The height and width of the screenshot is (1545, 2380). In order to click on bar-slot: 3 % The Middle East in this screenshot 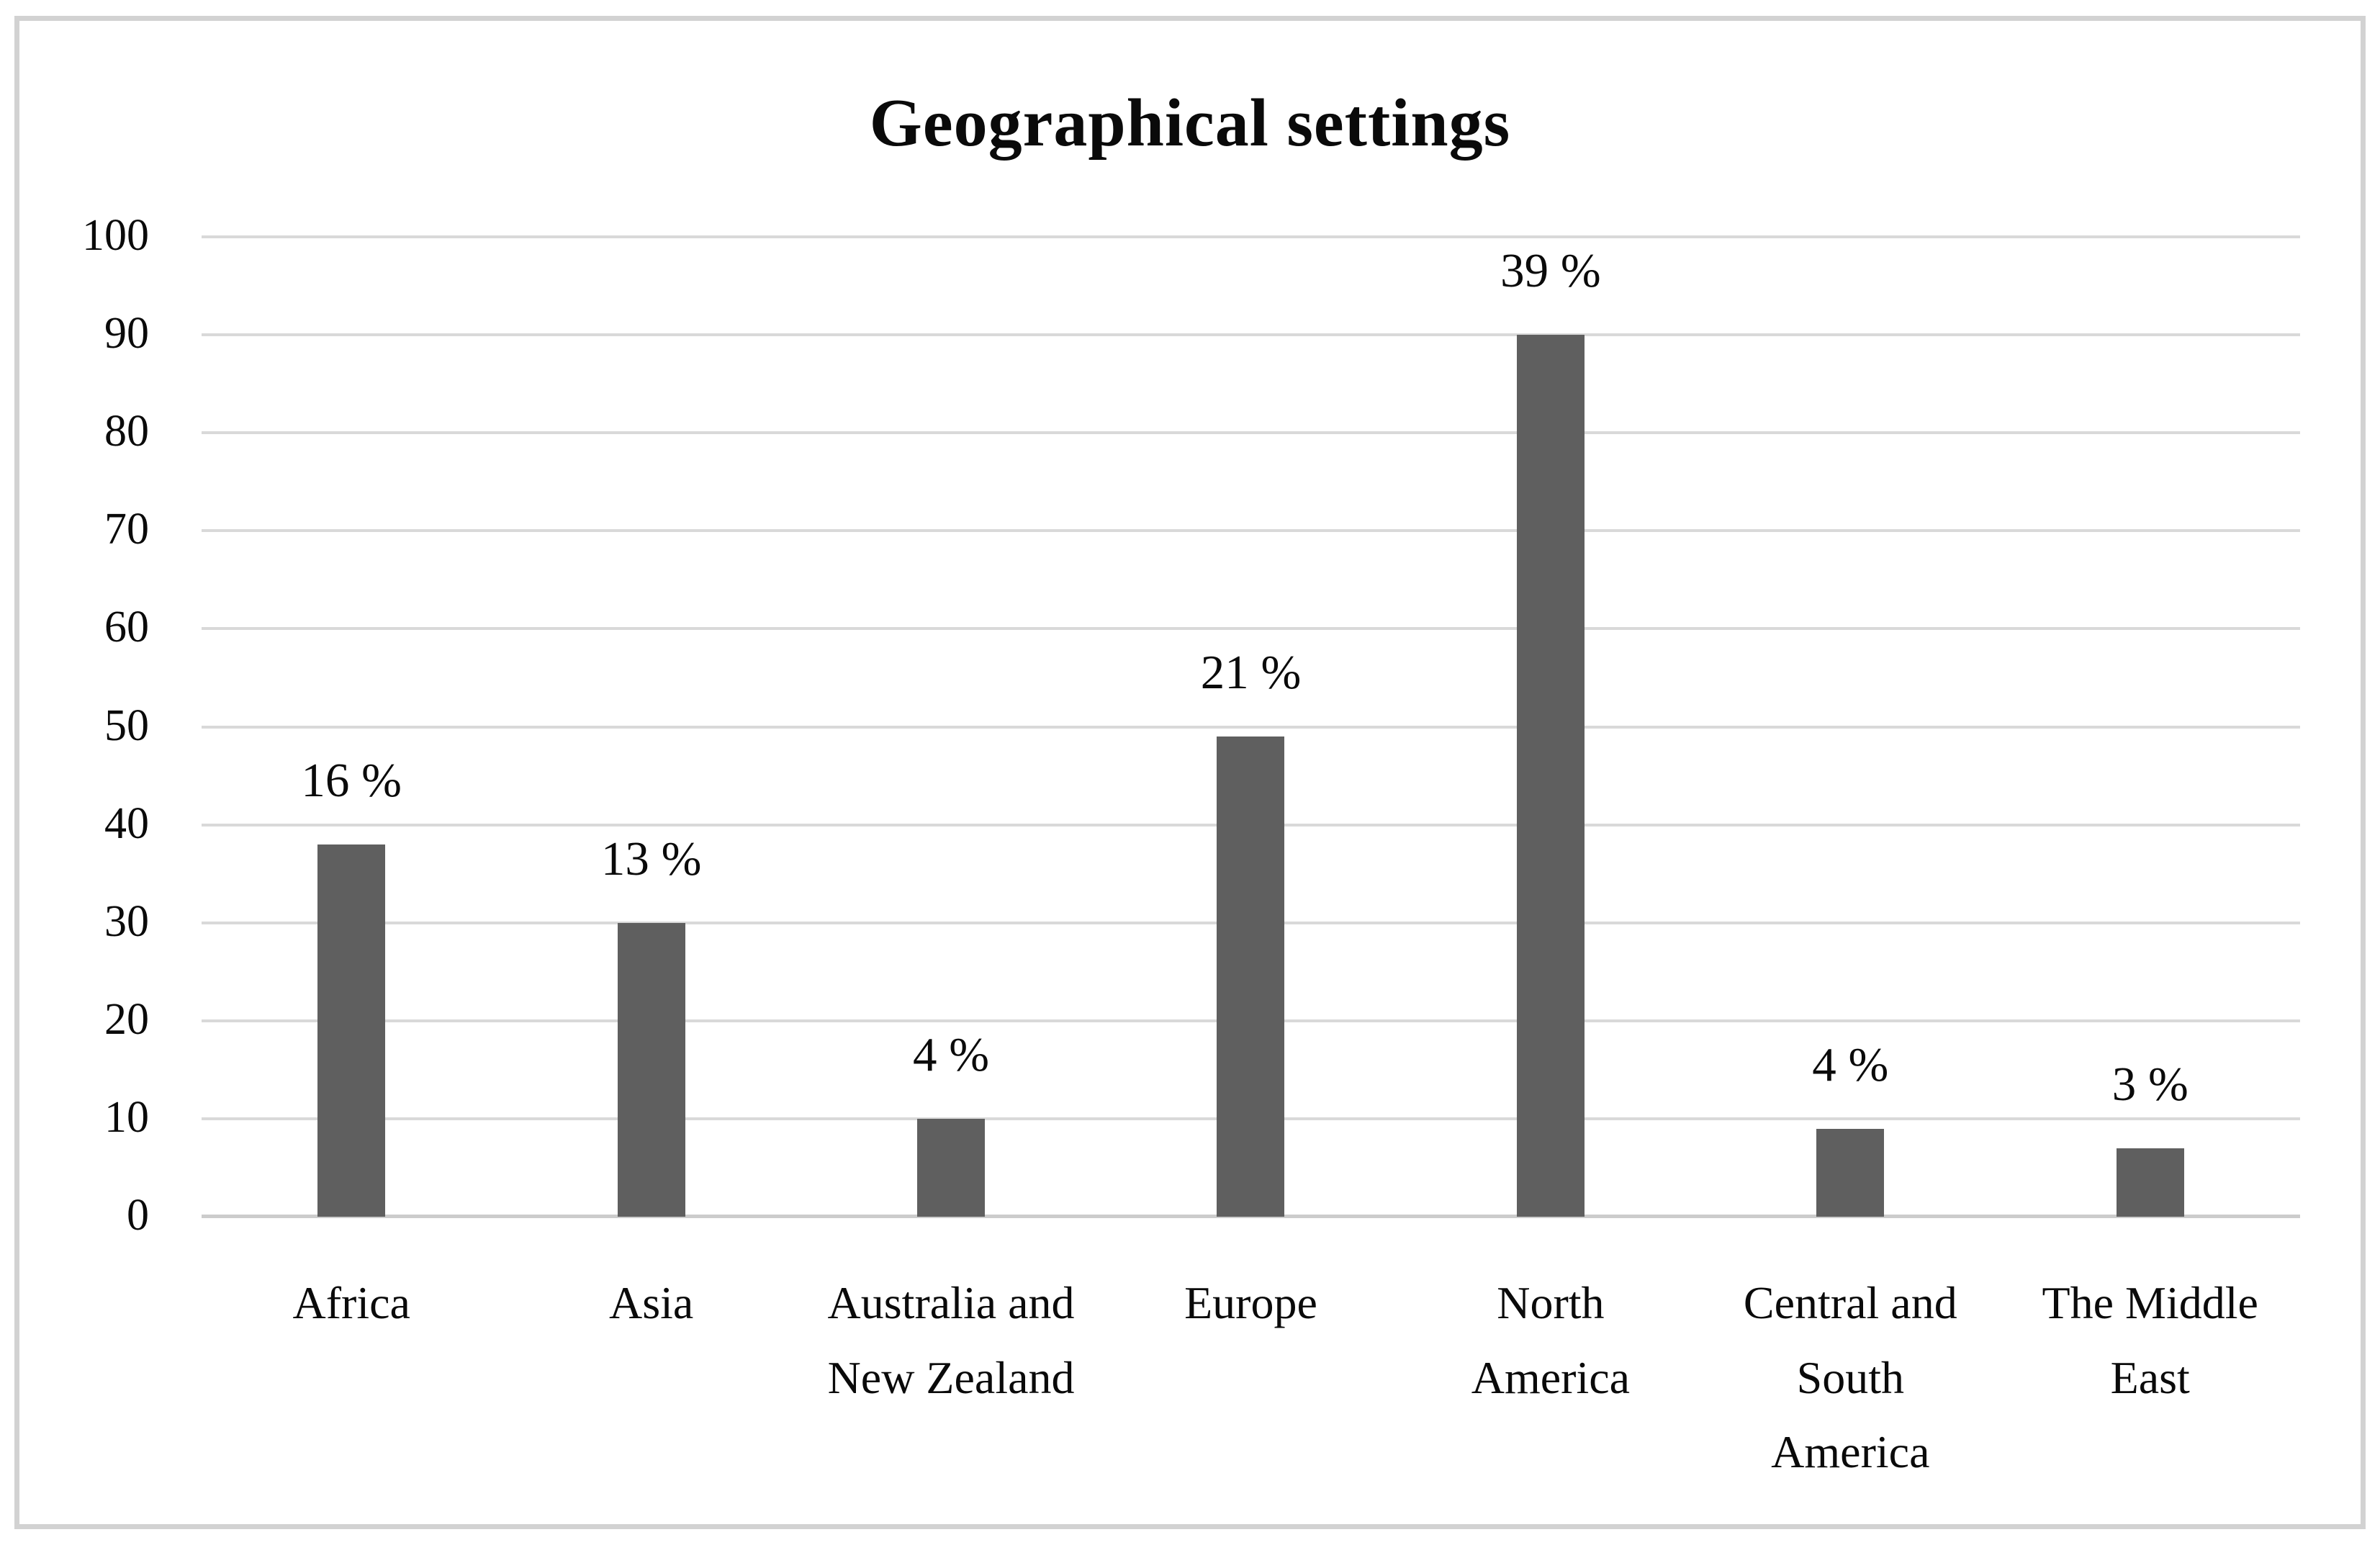, I will do `click(2150, 820)`.